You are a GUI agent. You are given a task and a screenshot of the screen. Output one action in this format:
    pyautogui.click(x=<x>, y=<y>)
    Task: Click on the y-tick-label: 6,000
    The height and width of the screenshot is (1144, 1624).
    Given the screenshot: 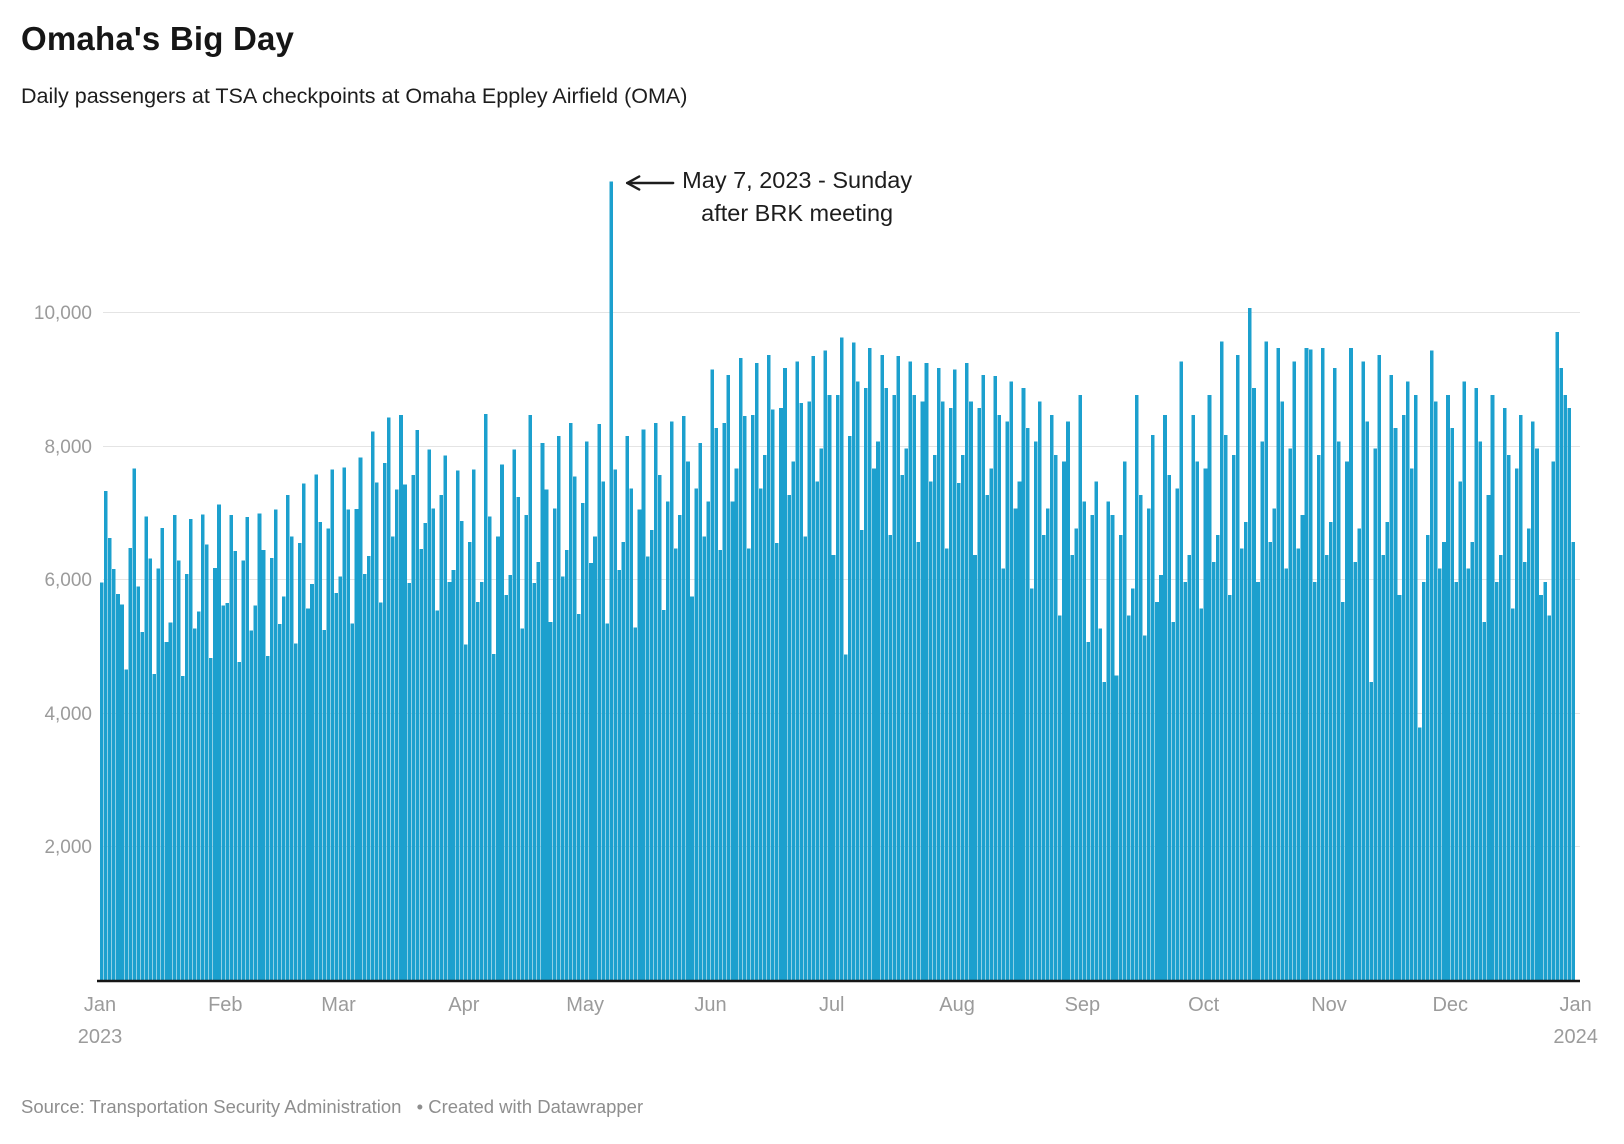 What is the action you would take?
    pyautogui.click(x=68, y=580)
    